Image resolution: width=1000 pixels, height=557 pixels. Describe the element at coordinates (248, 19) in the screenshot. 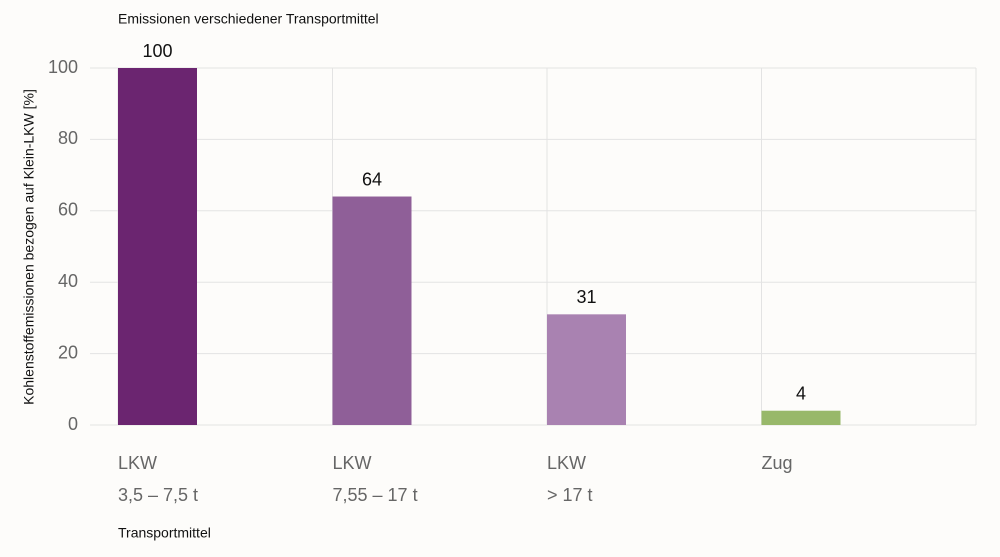

I see `chart-title: Emissionen verschiedener Transportmittel` at that location.